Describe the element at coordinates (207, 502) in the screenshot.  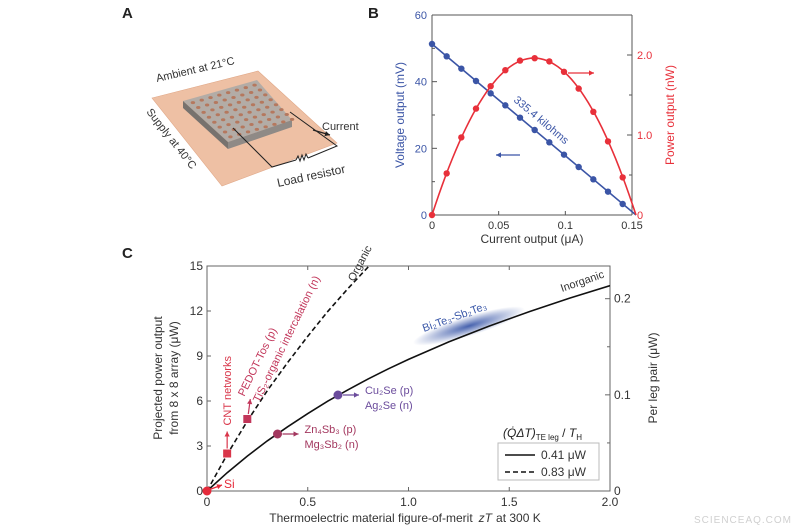
I see `c-x-tick-label: 0` at that location.